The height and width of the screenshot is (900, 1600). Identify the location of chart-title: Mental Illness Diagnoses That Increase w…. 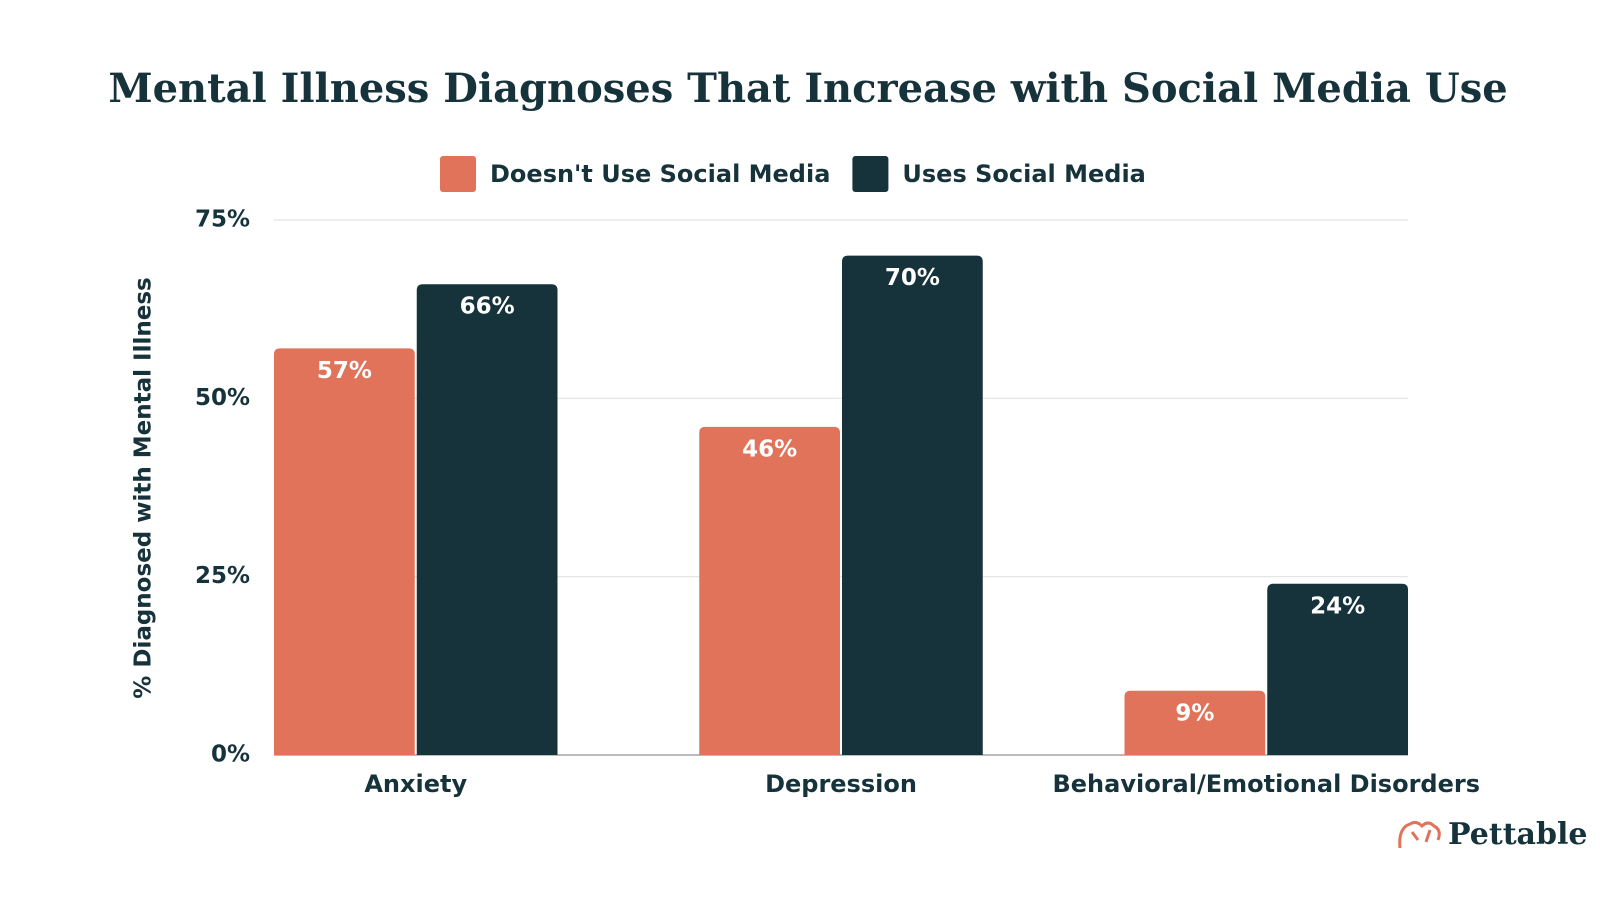
(807, 88).